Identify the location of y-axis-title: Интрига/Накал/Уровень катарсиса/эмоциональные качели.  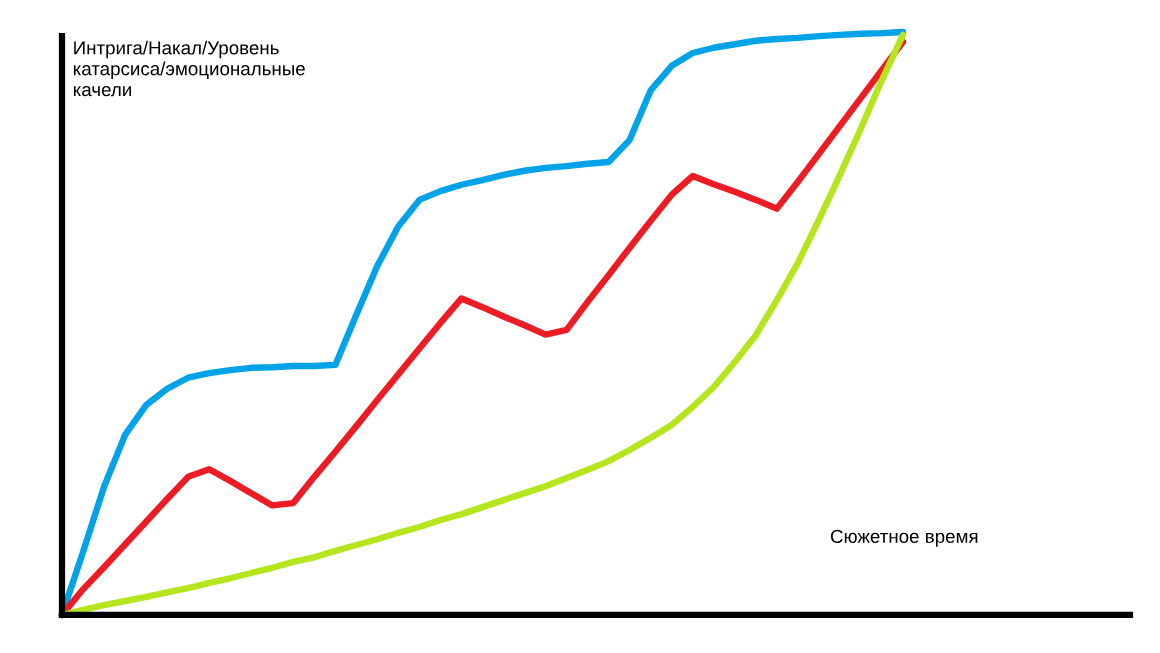
(189, 68).